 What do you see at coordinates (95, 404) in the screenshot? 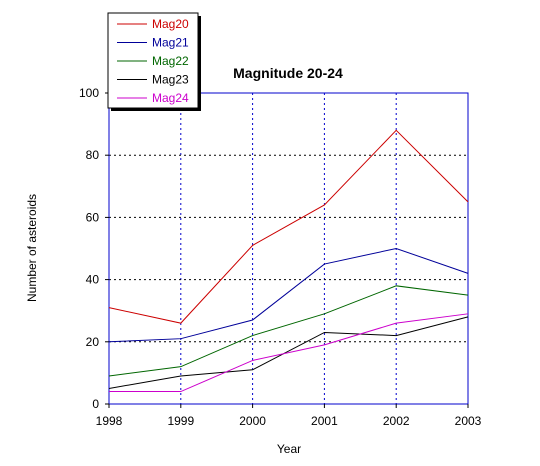
I see `y-tick-label: 0` at bounding box center [95, 404].